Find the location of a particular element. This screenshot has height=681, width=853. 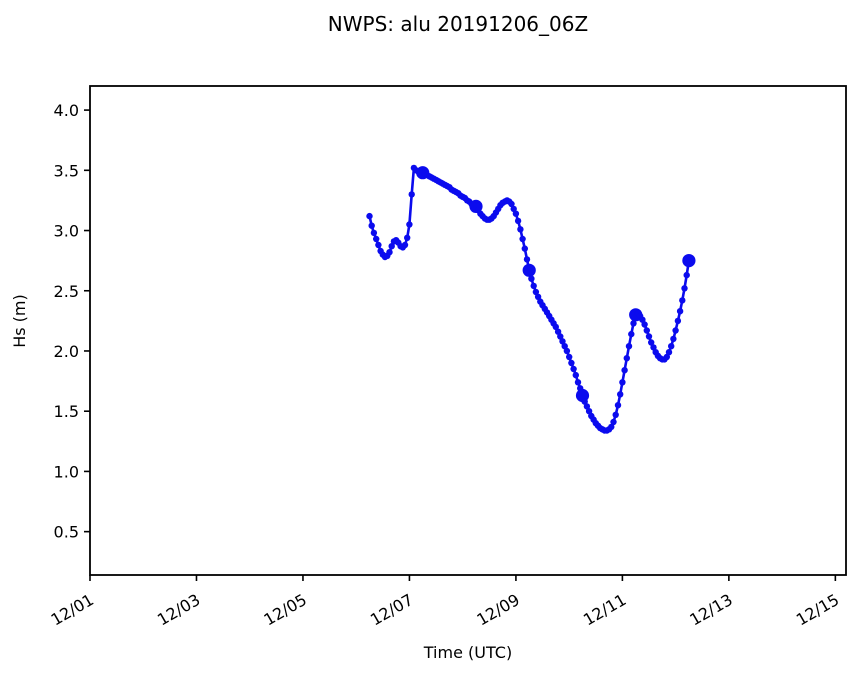

x-tick-label: 12/01 is located at coordinates (72, 610).